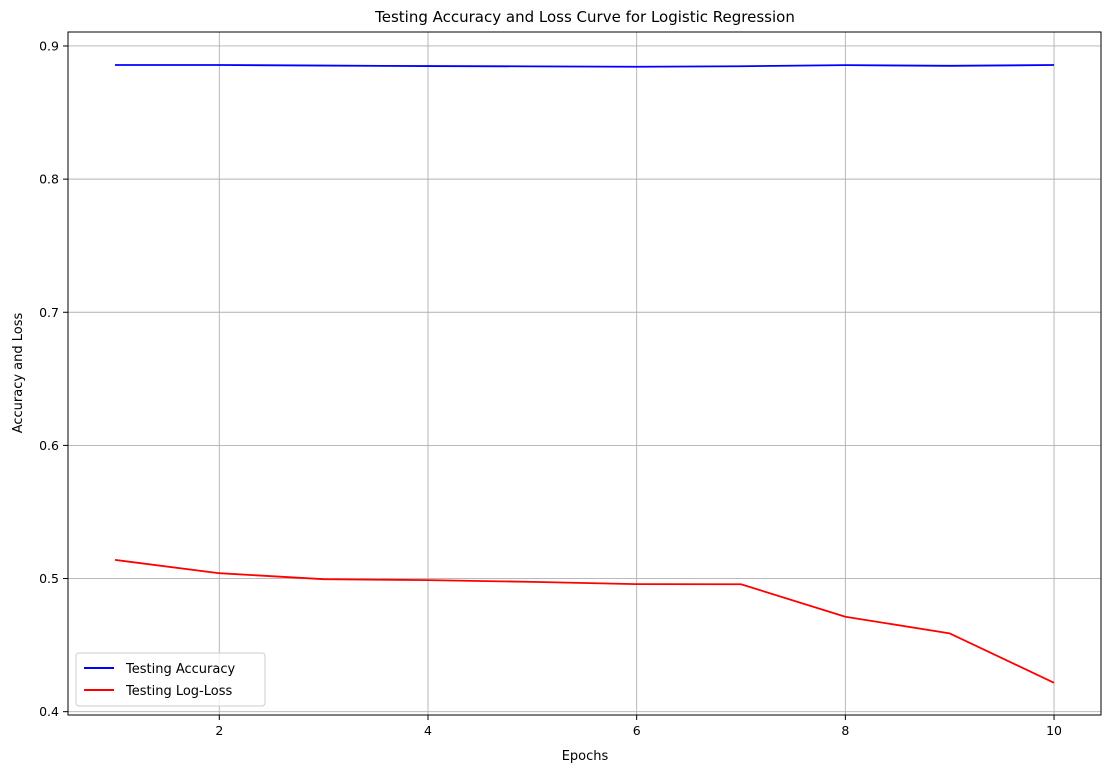 The width and height of the screenshot is (1110, 779). What do you see at coordinates (180, 669) in the screenshot?
I see `legend-label-testing-accuracy: Testing Accuracy` at bounding box center [180, 669].